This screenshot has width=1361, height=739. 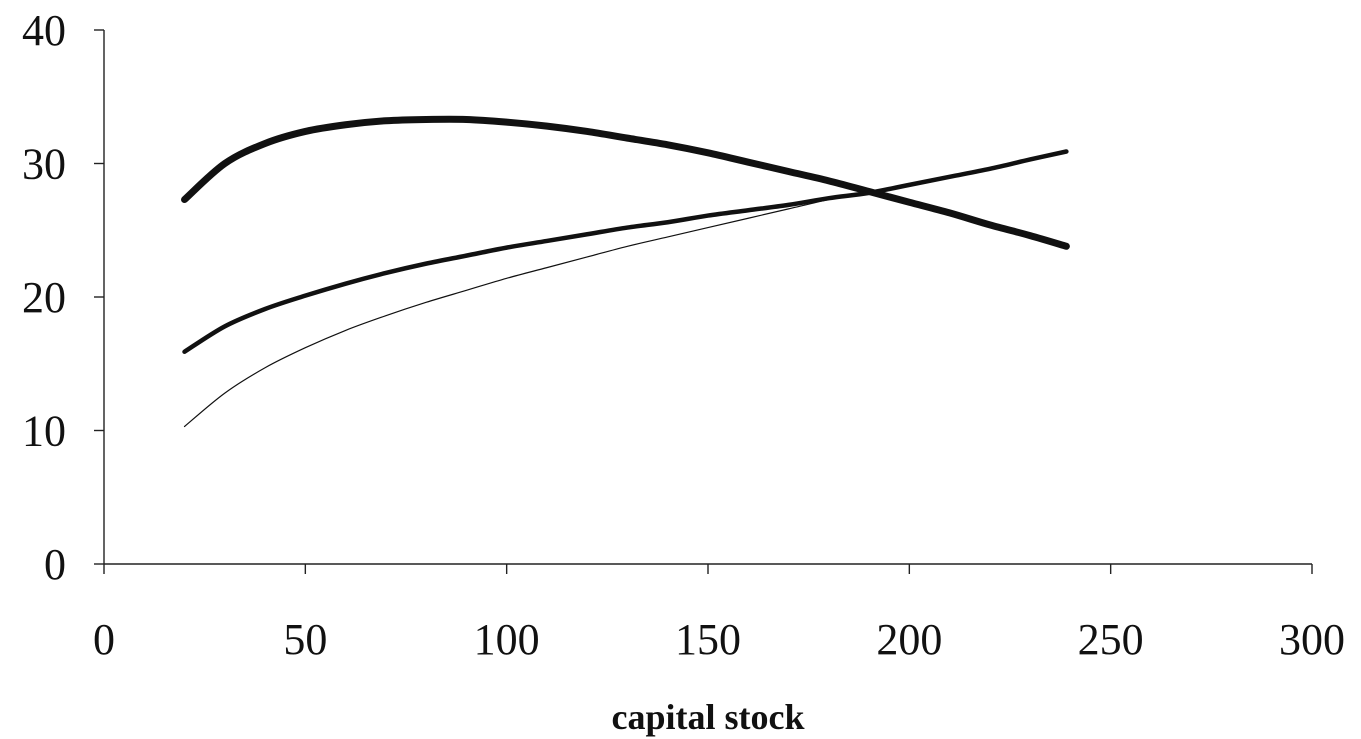 I want to click on x-tick-label: 300, so click(x=1312, y=639).